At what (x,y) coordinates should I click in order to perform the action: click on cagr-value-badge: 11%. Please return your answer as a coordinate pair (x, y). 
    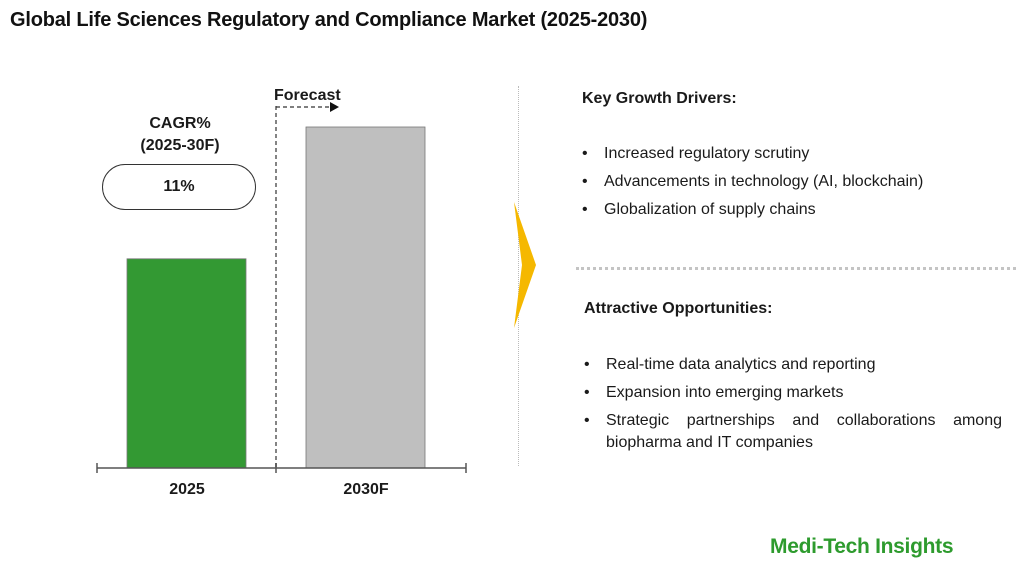
    Looking at the image, I should click on (179, 187).